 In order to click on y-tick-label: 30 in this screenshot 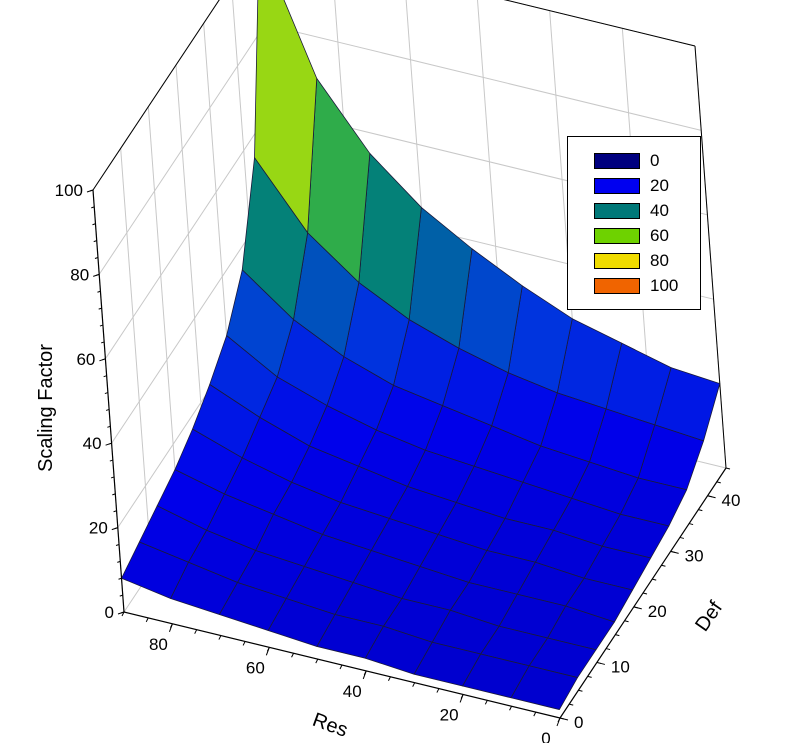, I will do `click(694, 555)`.